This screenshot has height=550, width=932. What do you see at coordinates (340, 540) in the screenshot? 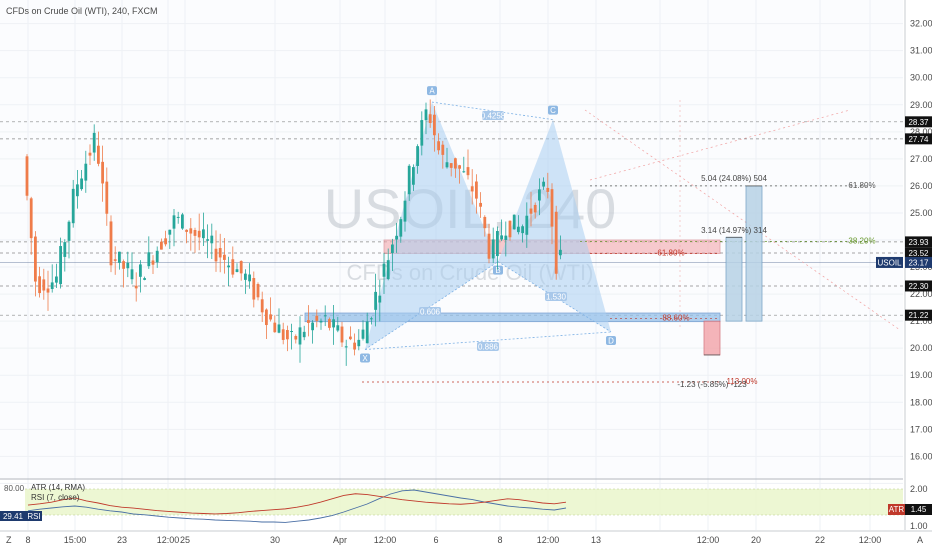
I see `x-tick-label: Apr` at bounding box center [340, 540].